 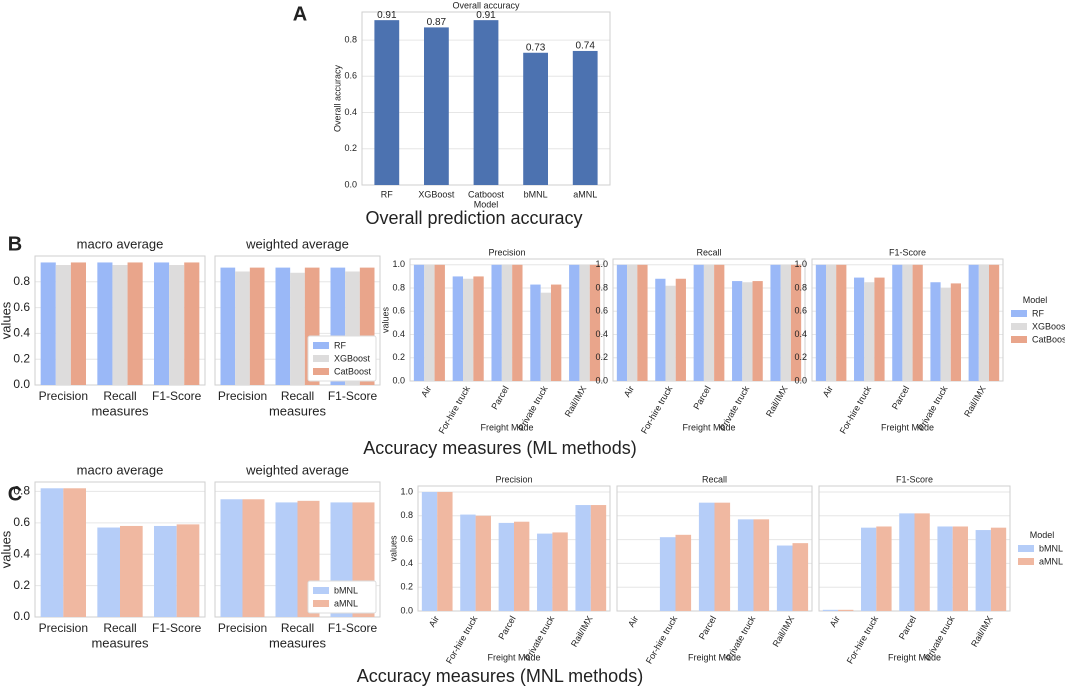 I want to click on panel-label: A, so click(x=300, y=14).